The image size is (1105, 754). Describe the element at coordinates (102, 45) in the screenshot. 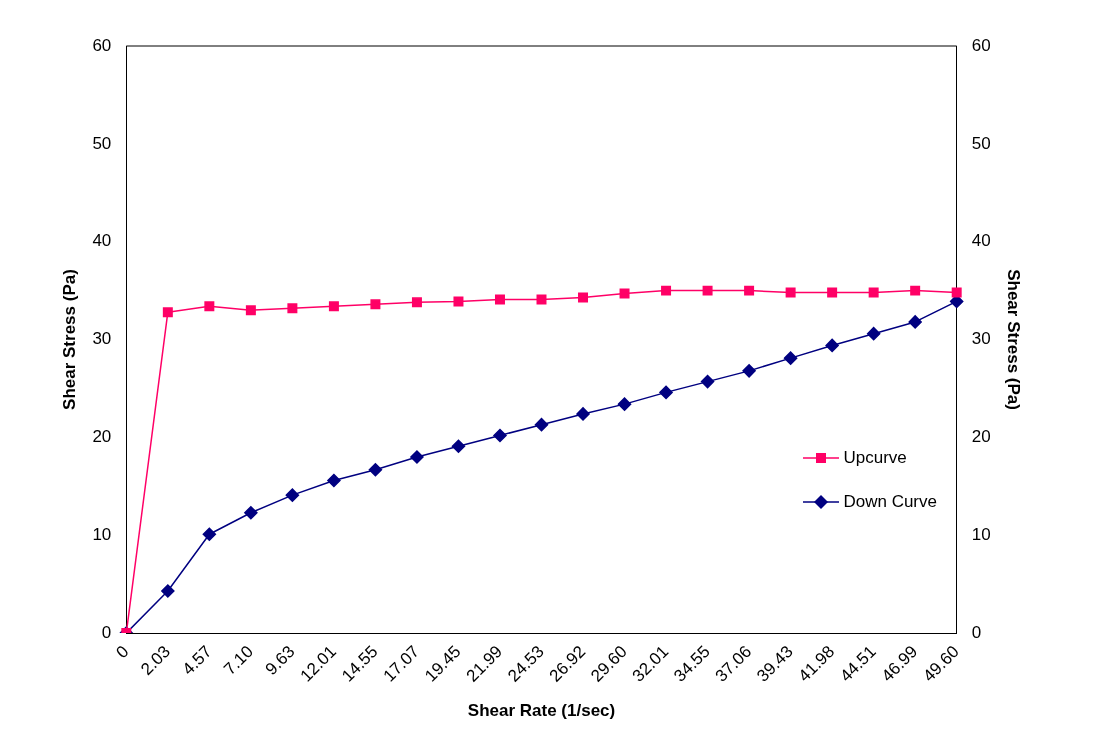

I see `y-tick-label: 60` at that location.